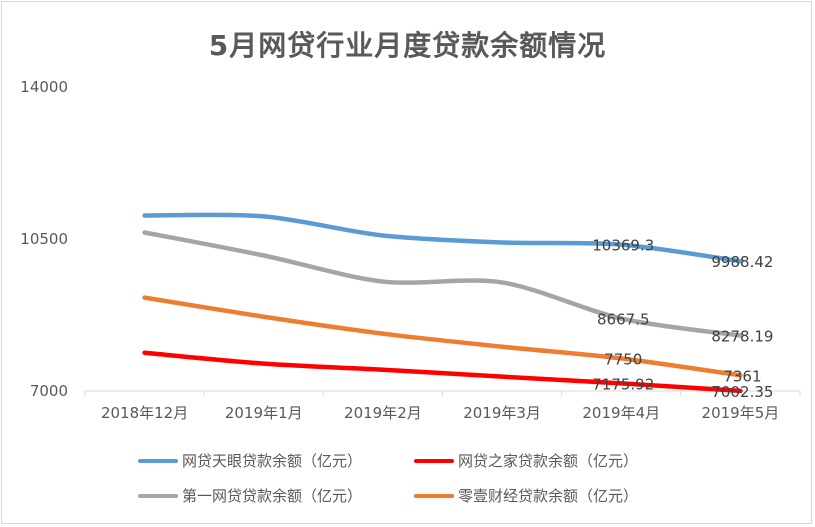  Describe the element at coordinates (623, 246) in the screenshot. I see `data-label: 10369.3` at that location.